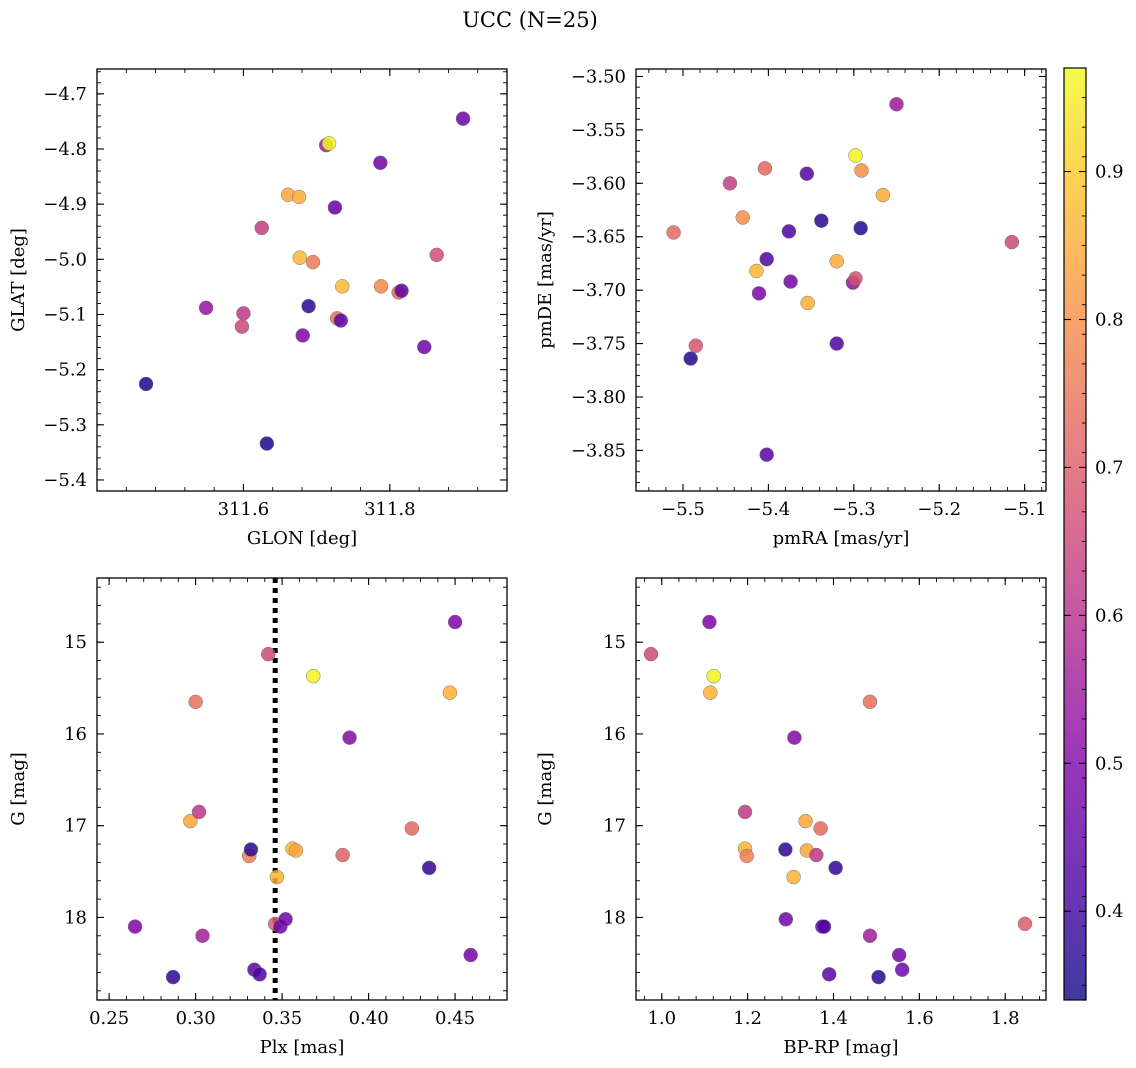 The height and width of the screenshot is (1068, 1136). What do you see at coordinates (598, 290) in the screenshot?
I see `y-tick-label: −3.70` at bounding box center [598, 290].